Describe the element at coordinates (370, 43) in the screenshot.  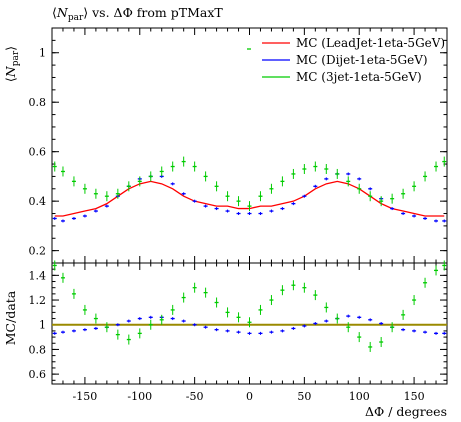
I see `legend-label: MC (LeadJet-1eta-5GeV)` at that location.